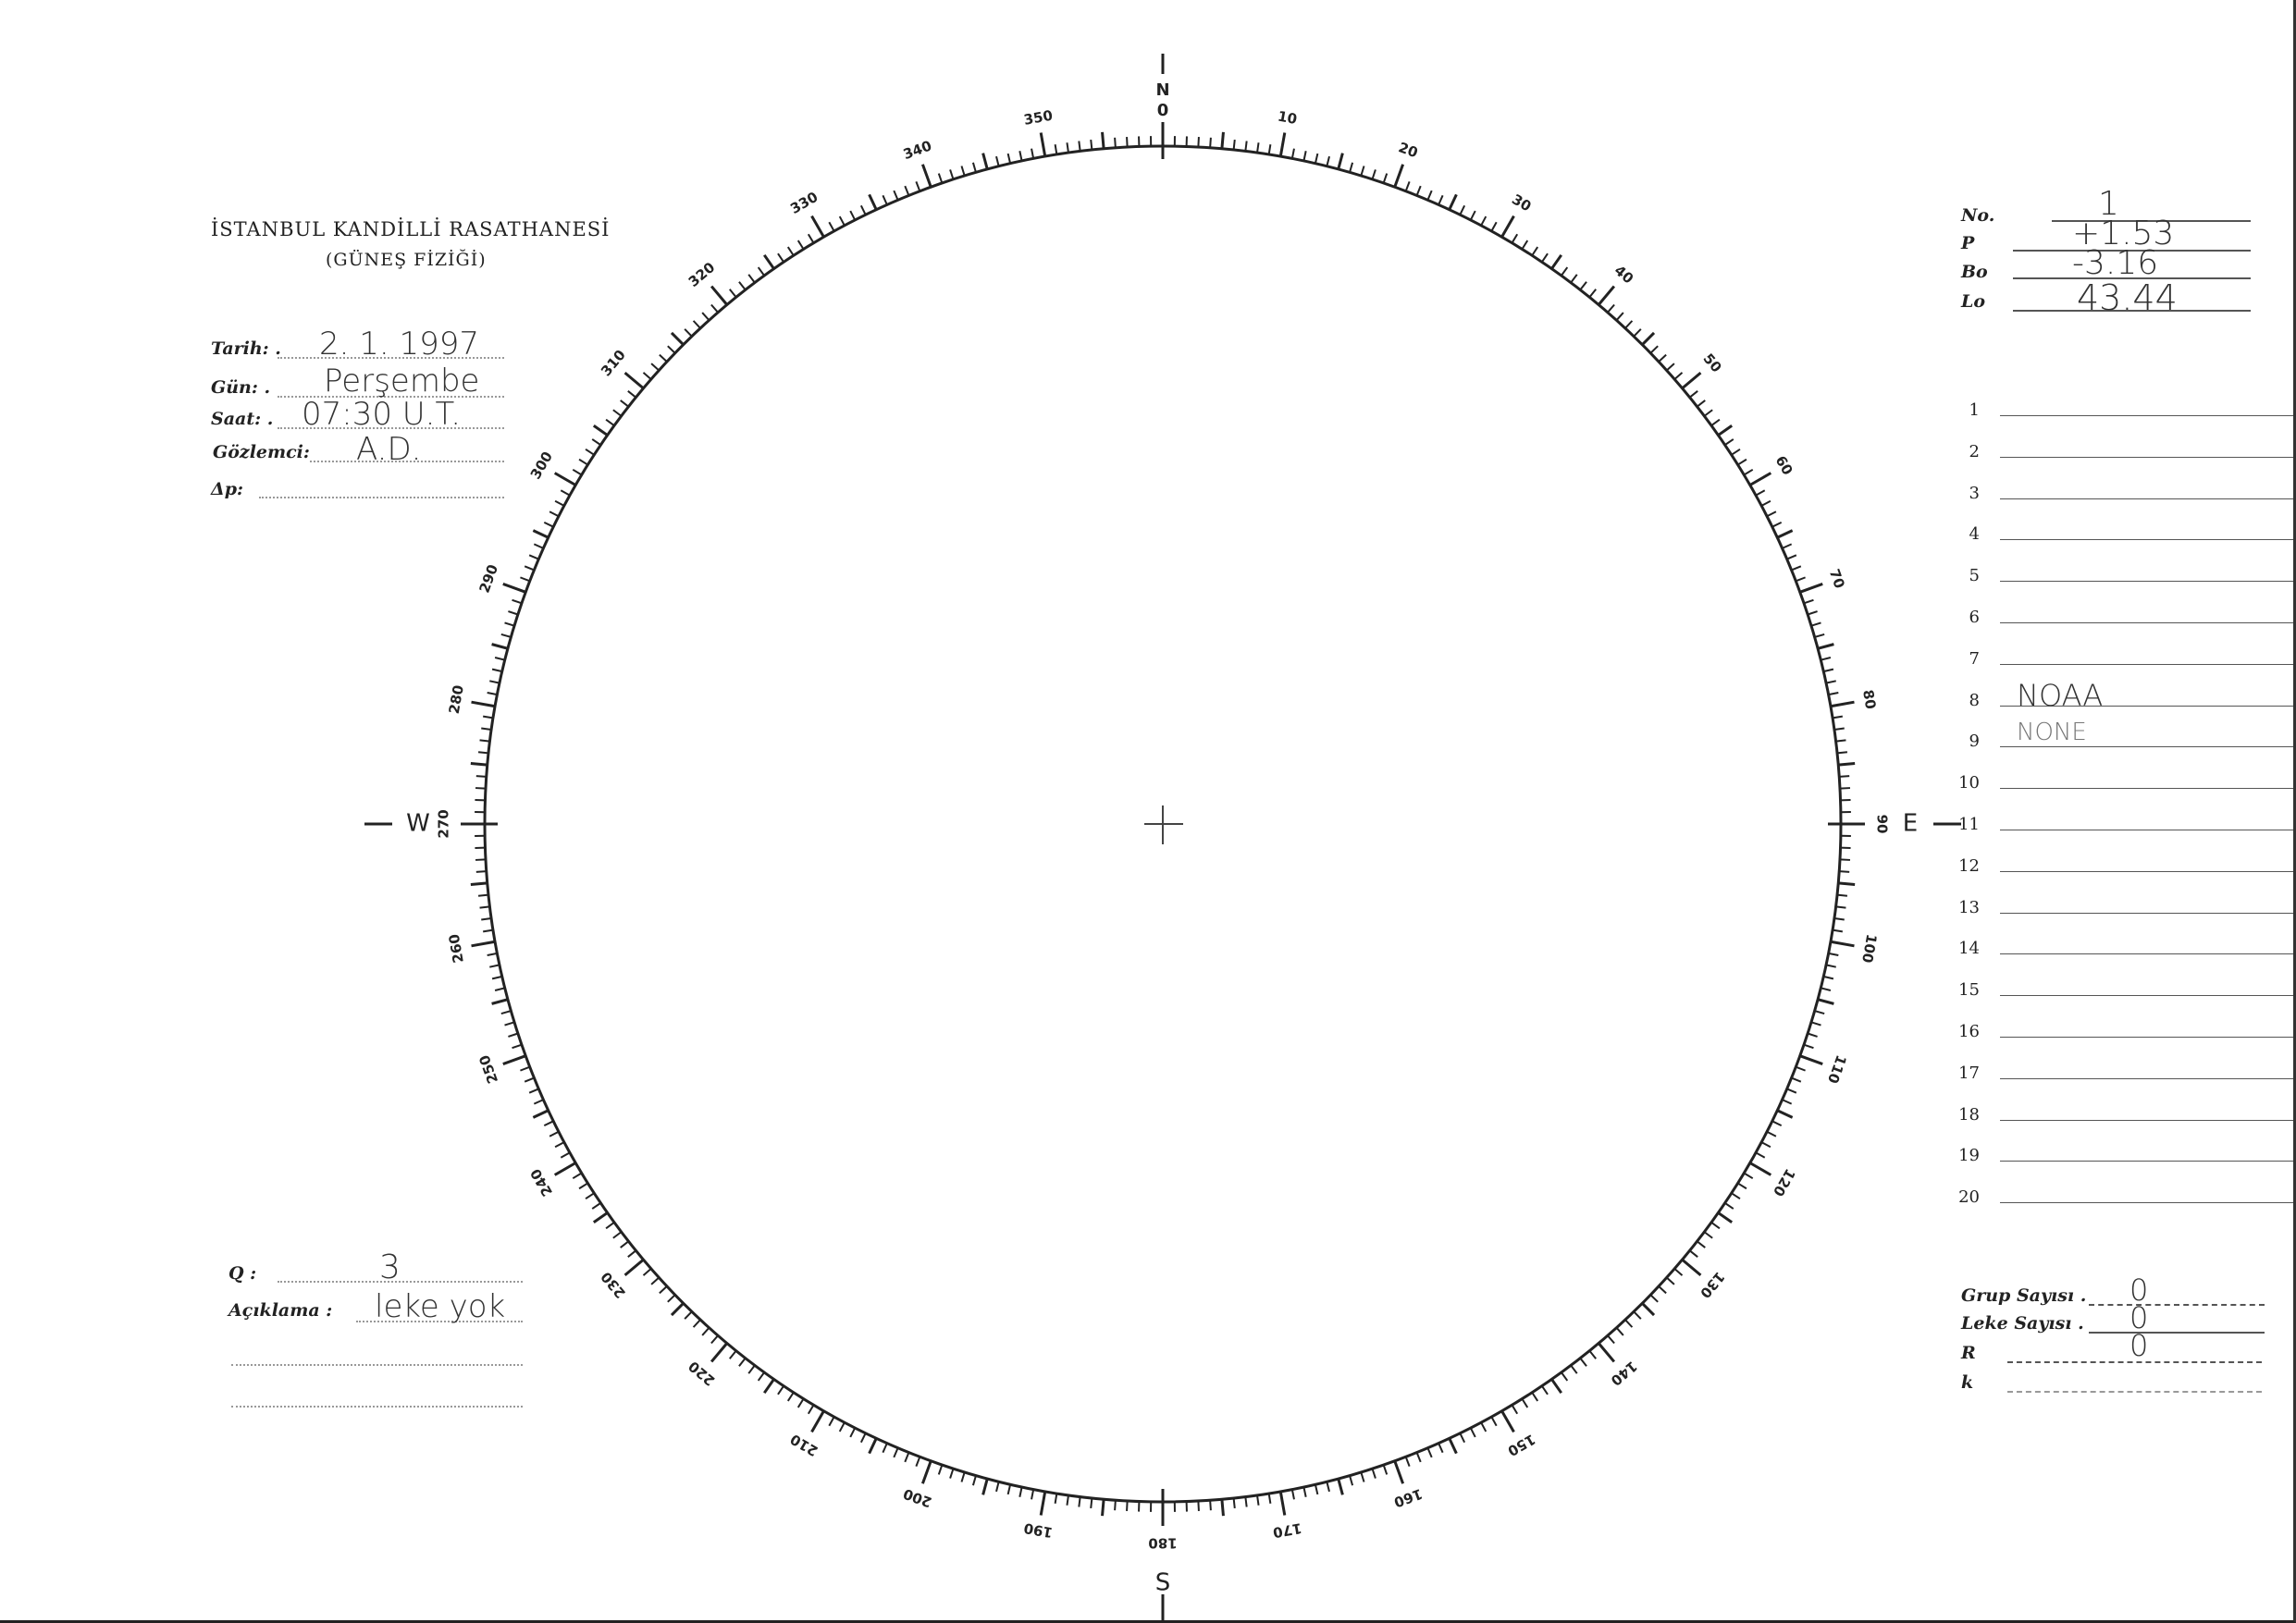 The width and height of the screenshot is (2296, 1623). What do you see at coordinates (2139, 1317) in the screenshot?
I see `leke-sayisi-value: 0` at bounding box center [2139, 1317].